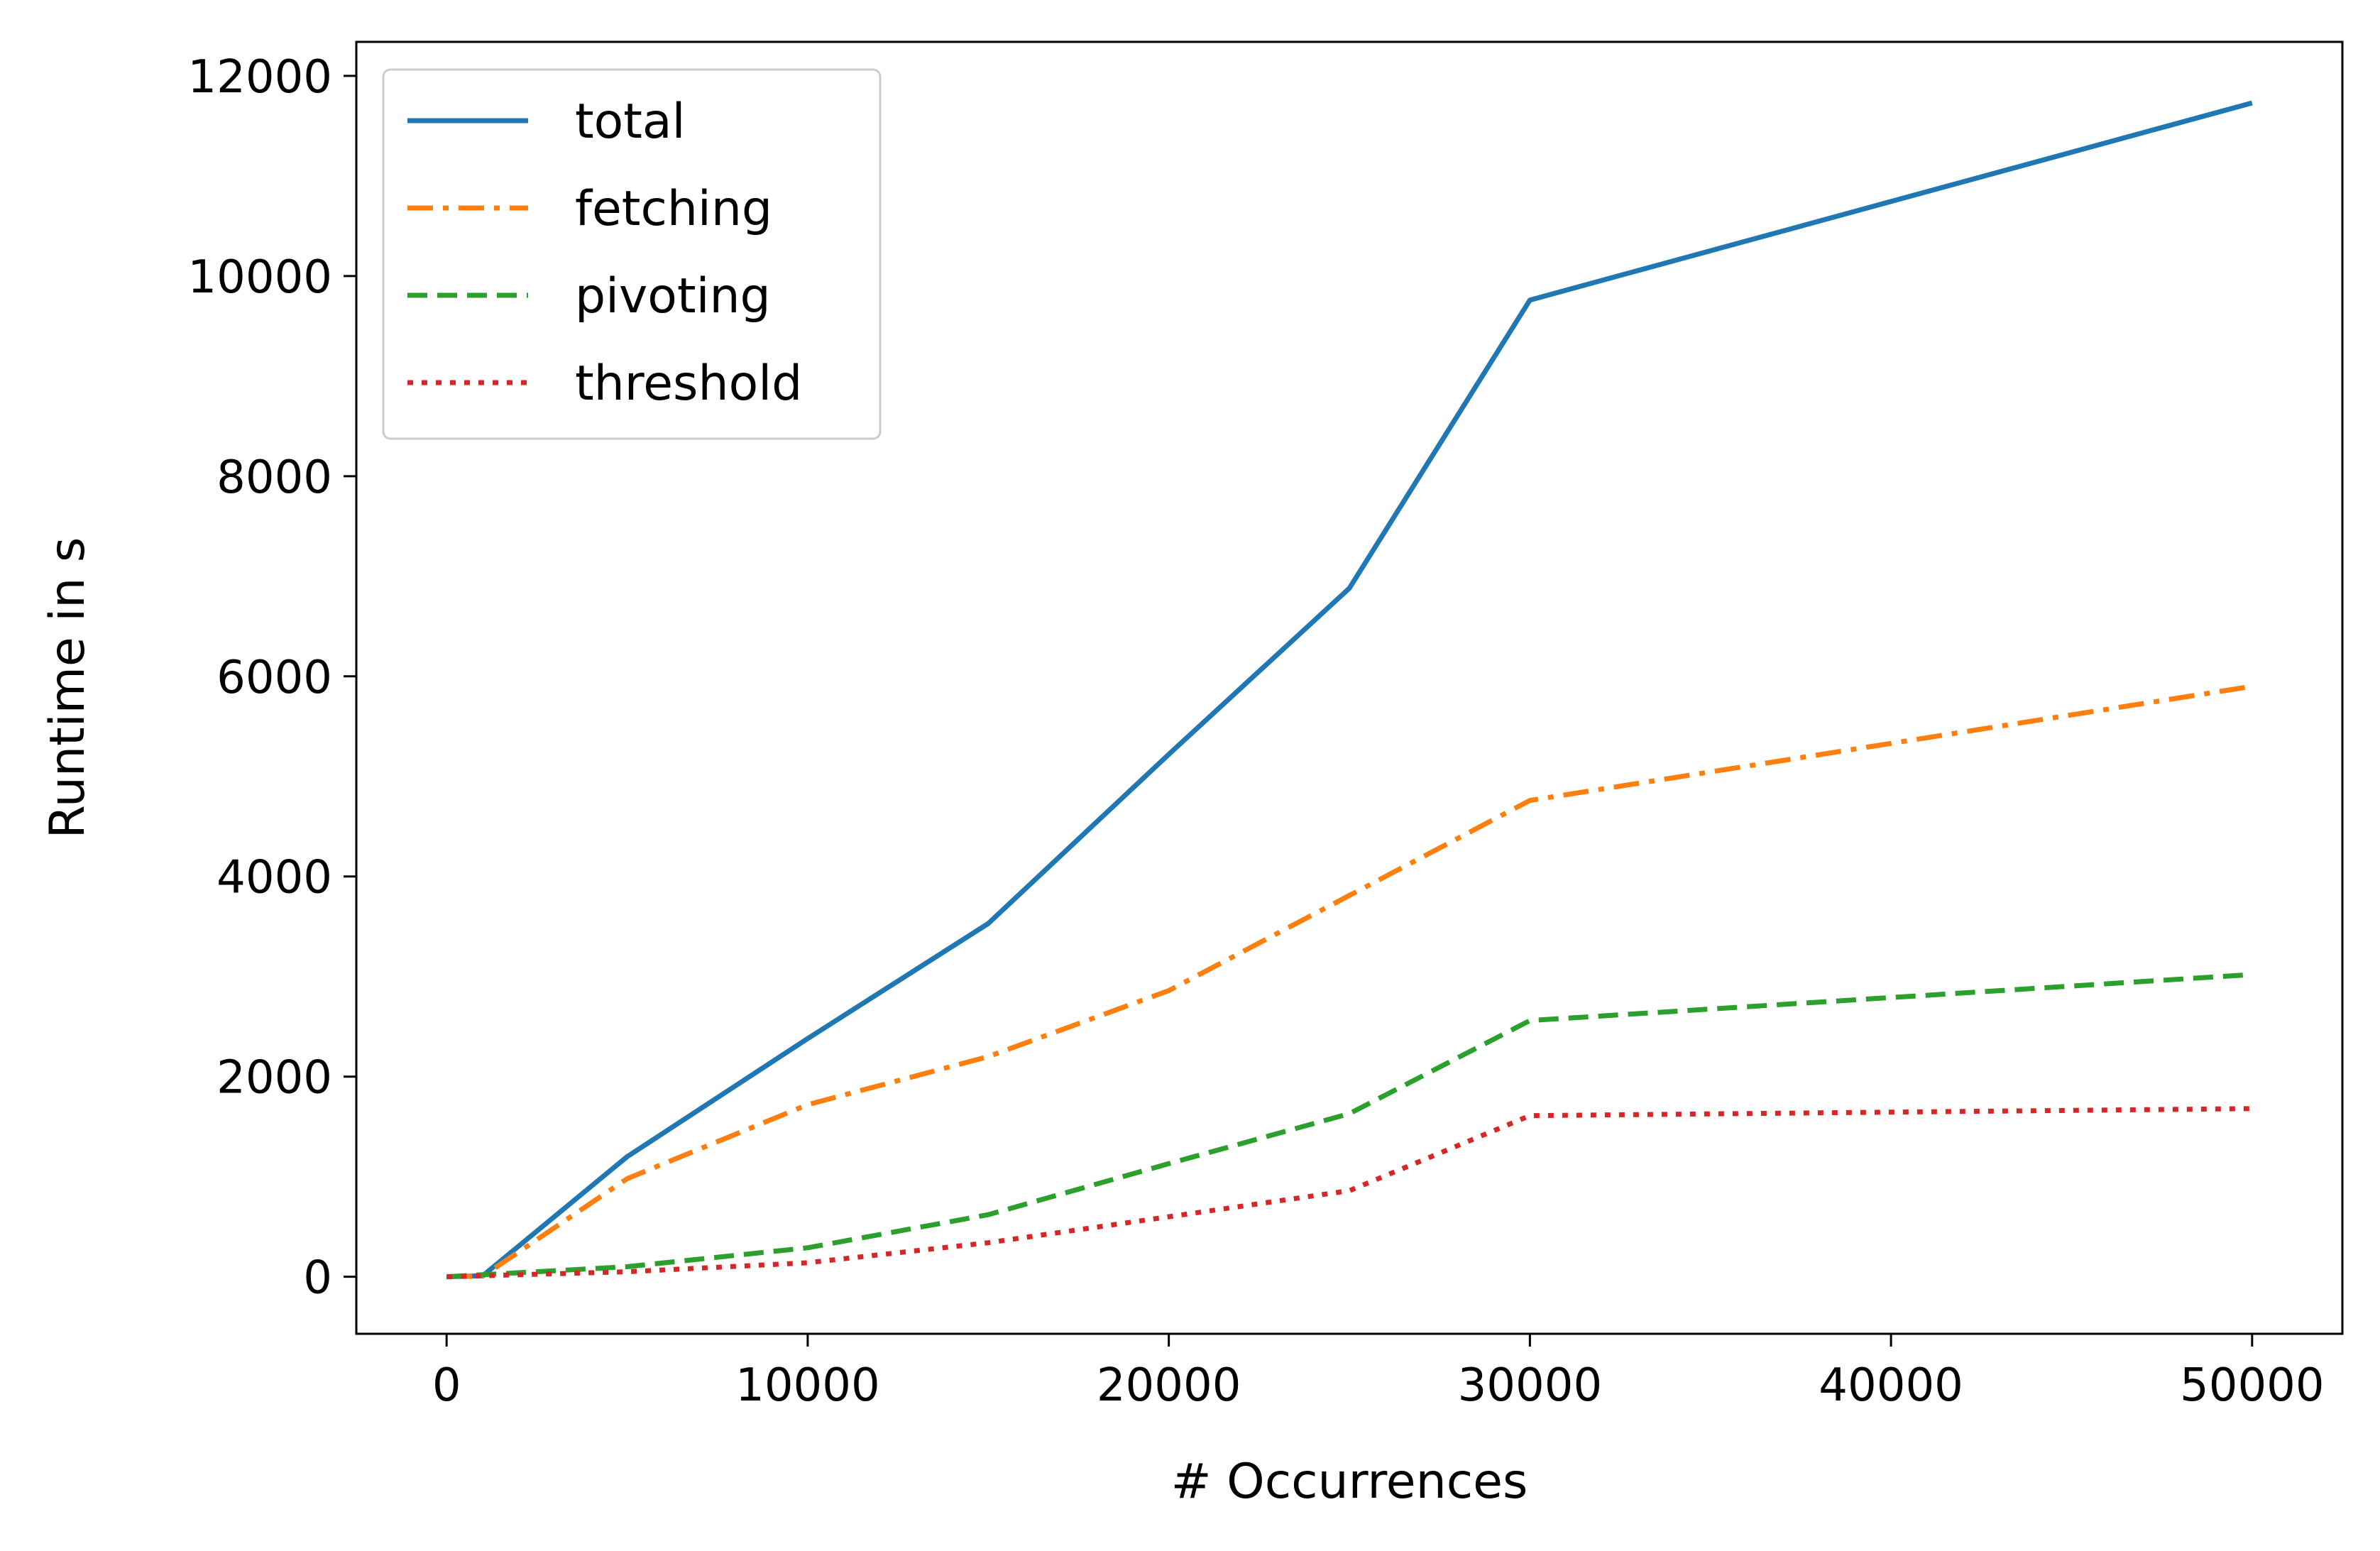  I want to click on y-axis: 0 2000 4000 6000 8000 10000 12000, so click(271, 678).